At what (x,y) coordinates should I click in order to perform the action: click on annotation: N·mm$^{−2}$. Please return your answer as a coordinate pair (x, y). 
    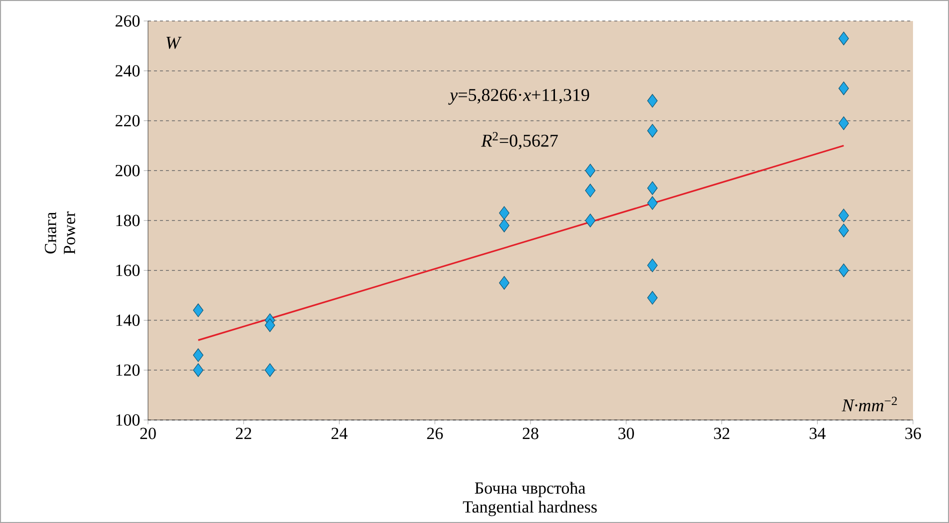
    Looking at the image, I should click on (869, 404).